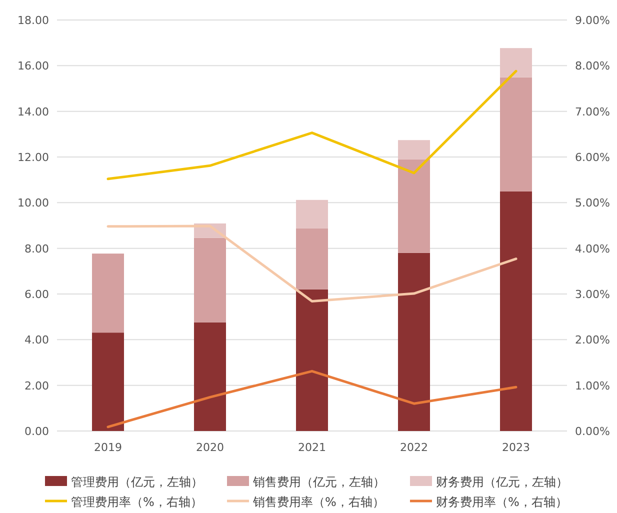 This screenshot has width=617, height=513. What do you see at coordinates (318, 482) in the screenshot?
I see `legend-label: 销售费用（亿元，左轴）` at bounding box center [318, 482].